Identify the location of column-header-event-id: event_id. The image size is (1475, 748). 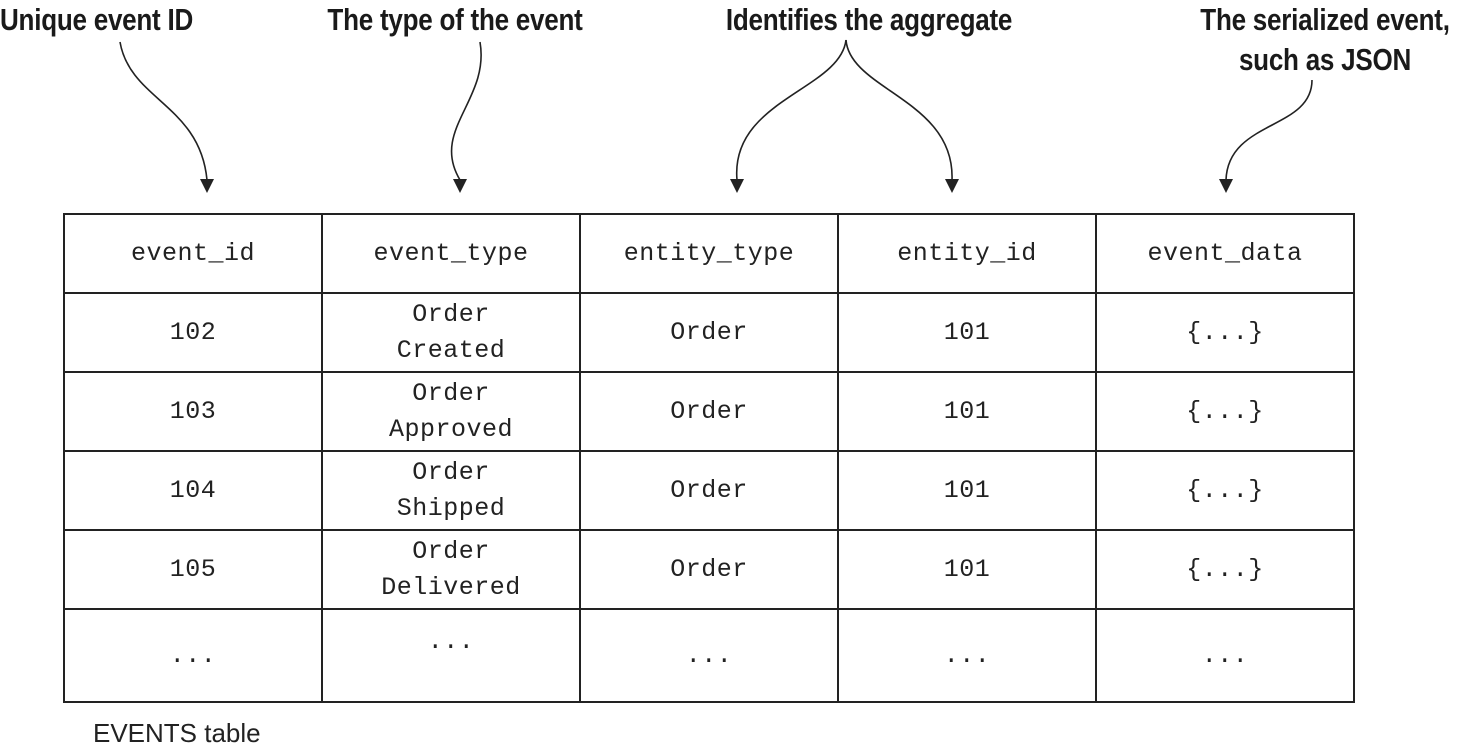
(193, 253).